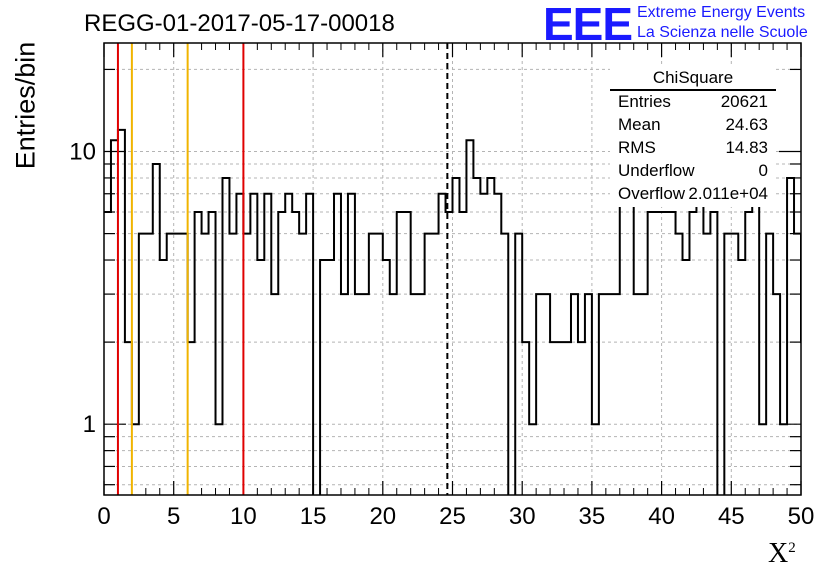  I want to click on x-tick-label: 25, so click(452, 516).